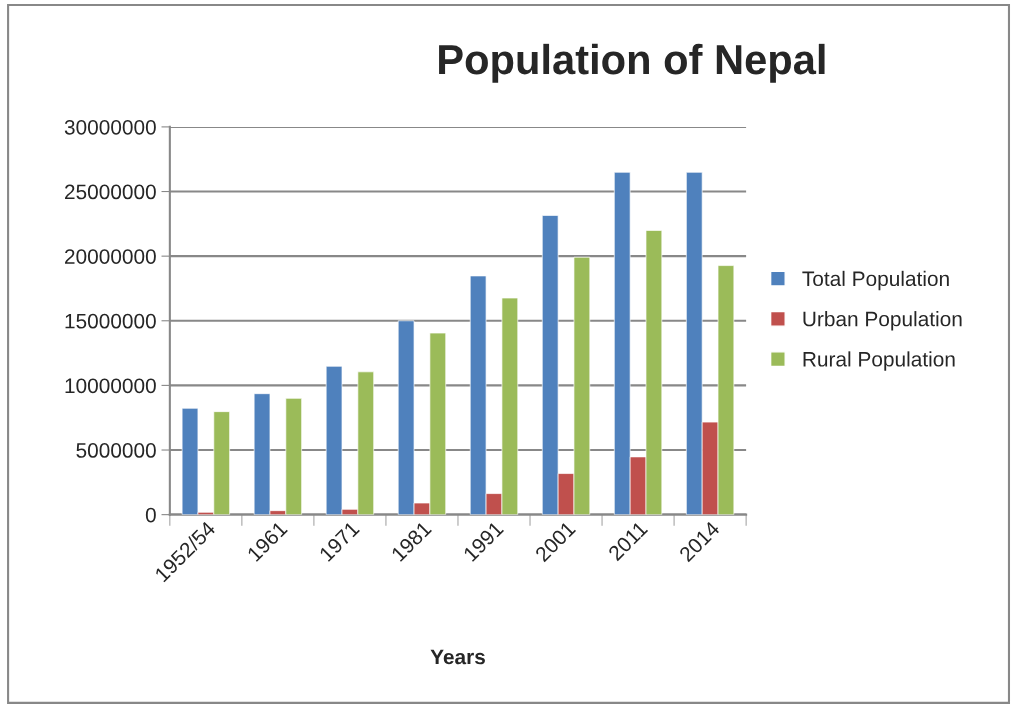 This screenshot has width=1011, height=705. Describe the element at coordinates (116, 450) in the screenshot. I see `y-tick-label: 5000000` at that location.